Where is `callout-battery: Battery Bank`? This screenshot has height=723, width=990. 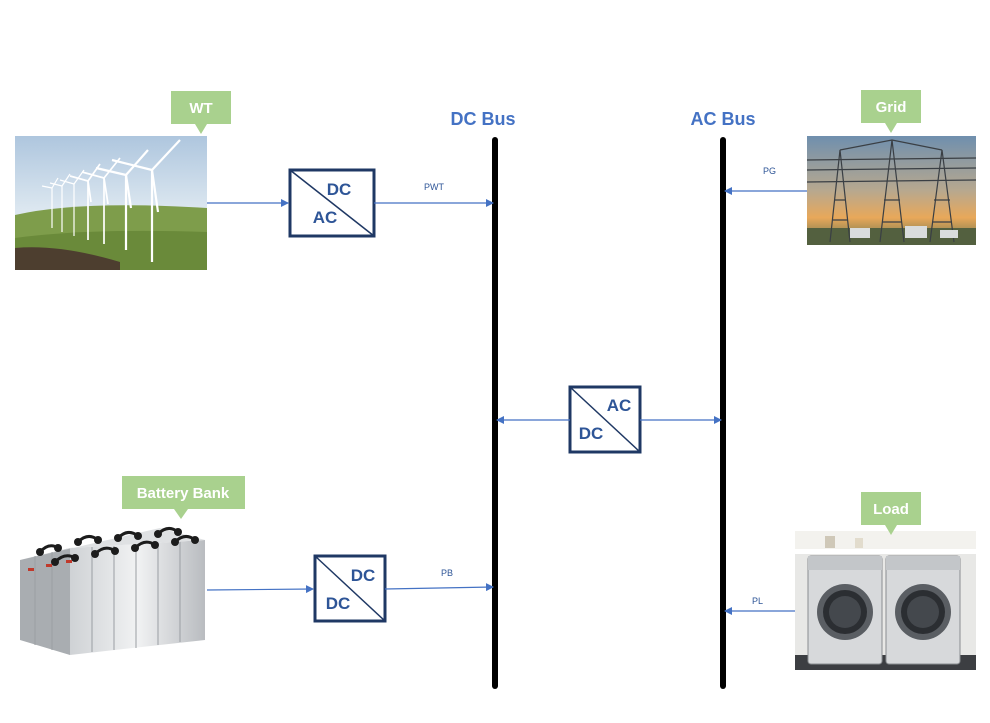
callout-battery: Battery Bank is located at coordinates (183, 497).